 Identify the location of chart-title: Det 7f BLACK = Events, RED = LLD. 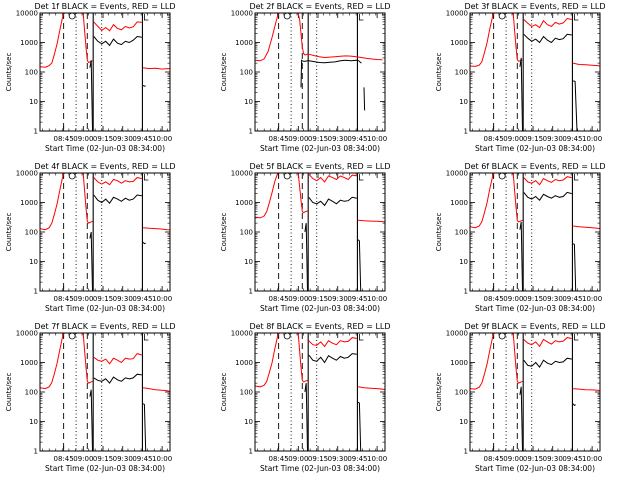
(104, 326).